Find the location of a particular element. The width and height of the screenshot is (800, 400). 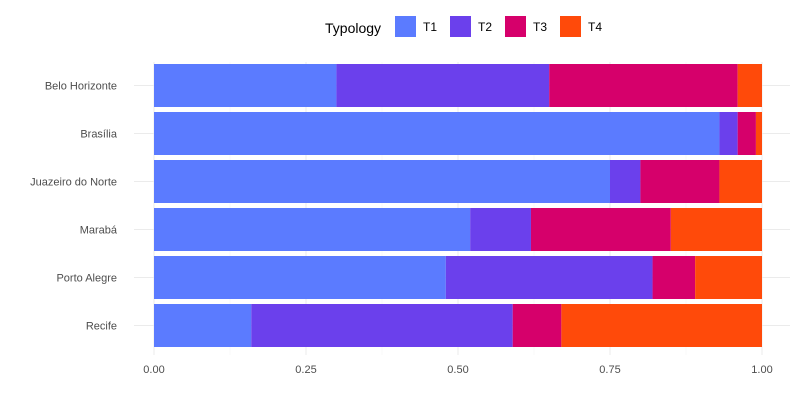

x-tick-label: 0.25 is located at coordinates (305, 370).